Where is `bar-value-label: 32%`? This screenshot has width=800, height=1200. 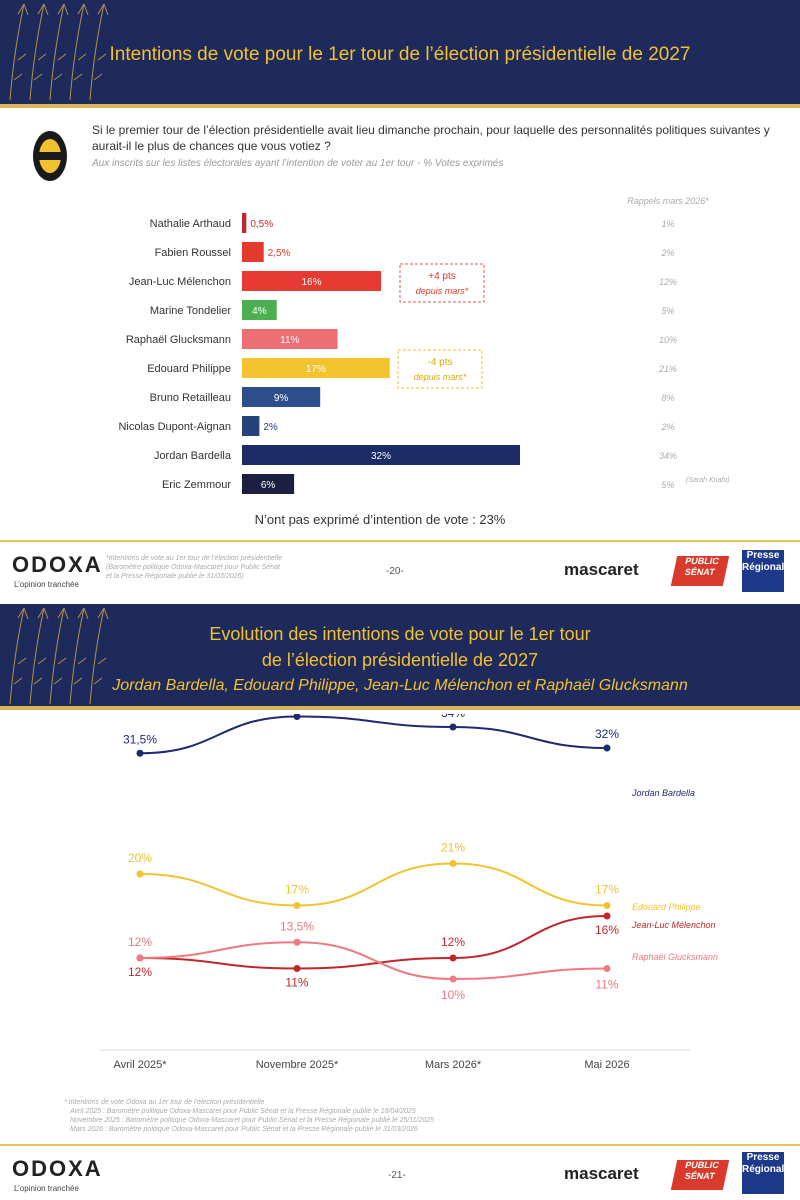 bar-value-label: 32% is located at coordinates (381, 456).